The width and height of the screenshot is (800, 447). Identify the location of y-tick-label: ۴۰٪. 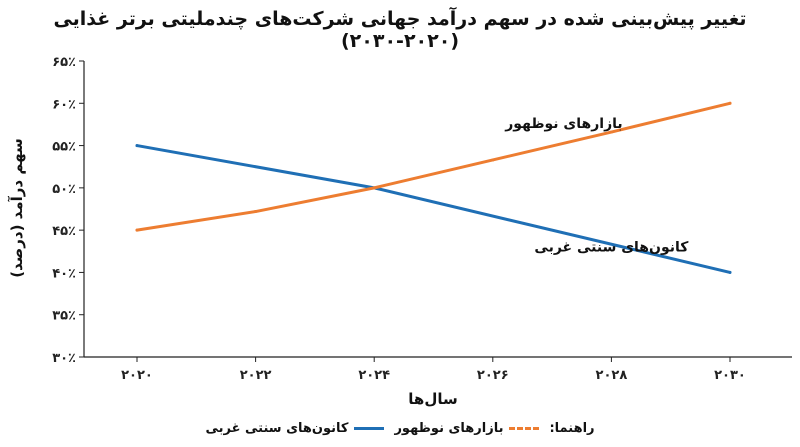
(64, 273).